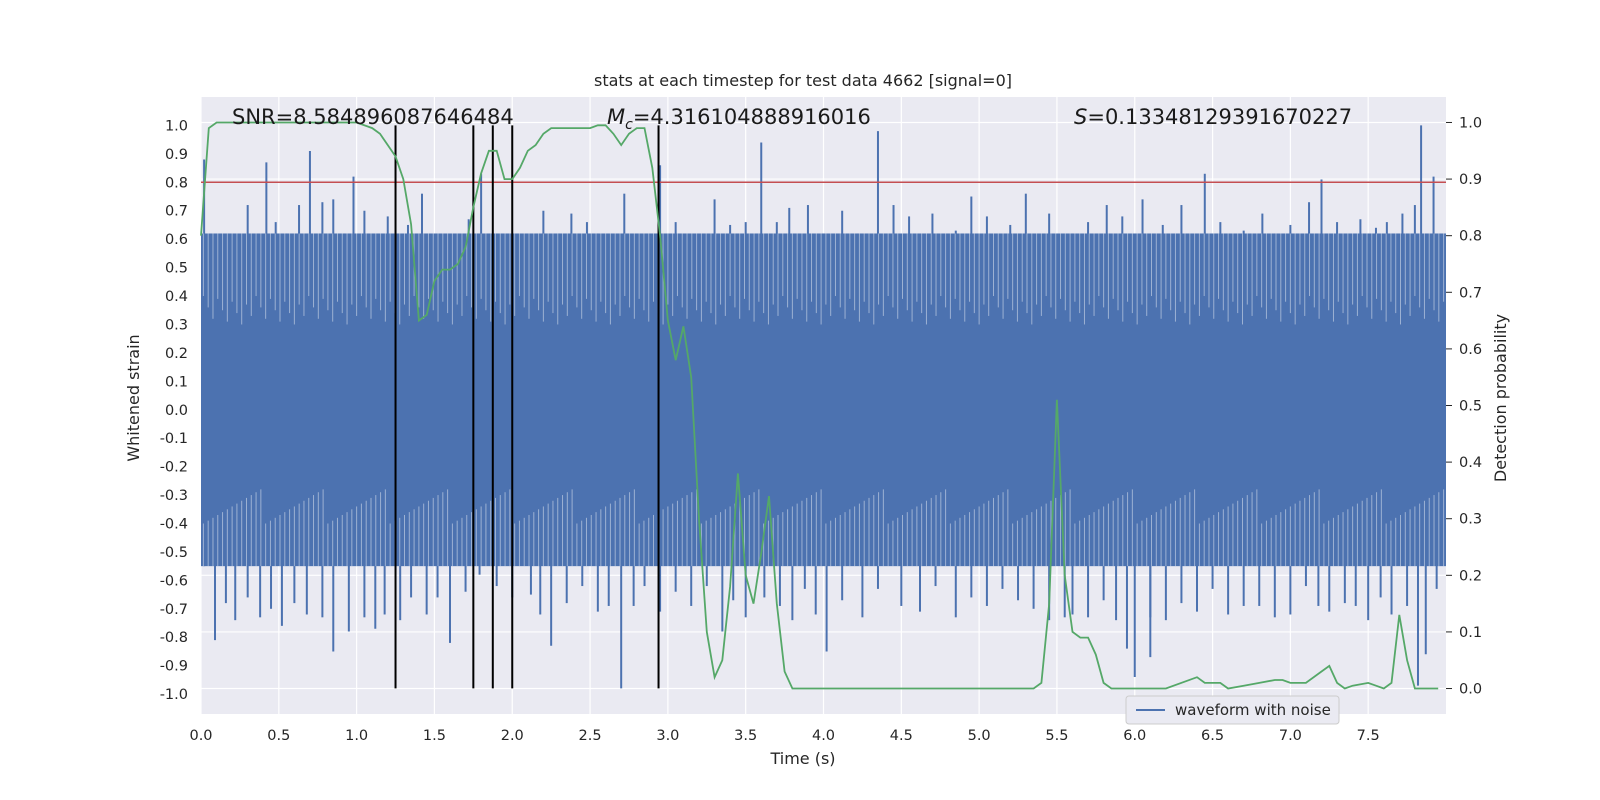 This screenshot has height=800, width=1600. I want to click on y2-tick-label: 0.8, so click(1470, 237).